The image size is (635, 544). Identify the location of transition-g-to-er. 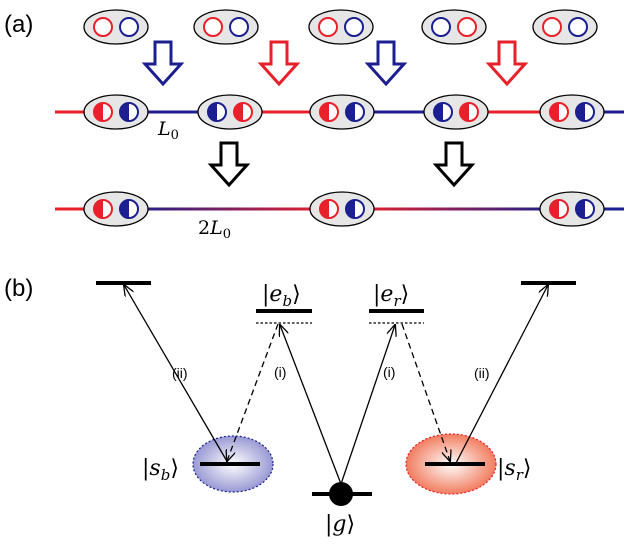
(367, 405).